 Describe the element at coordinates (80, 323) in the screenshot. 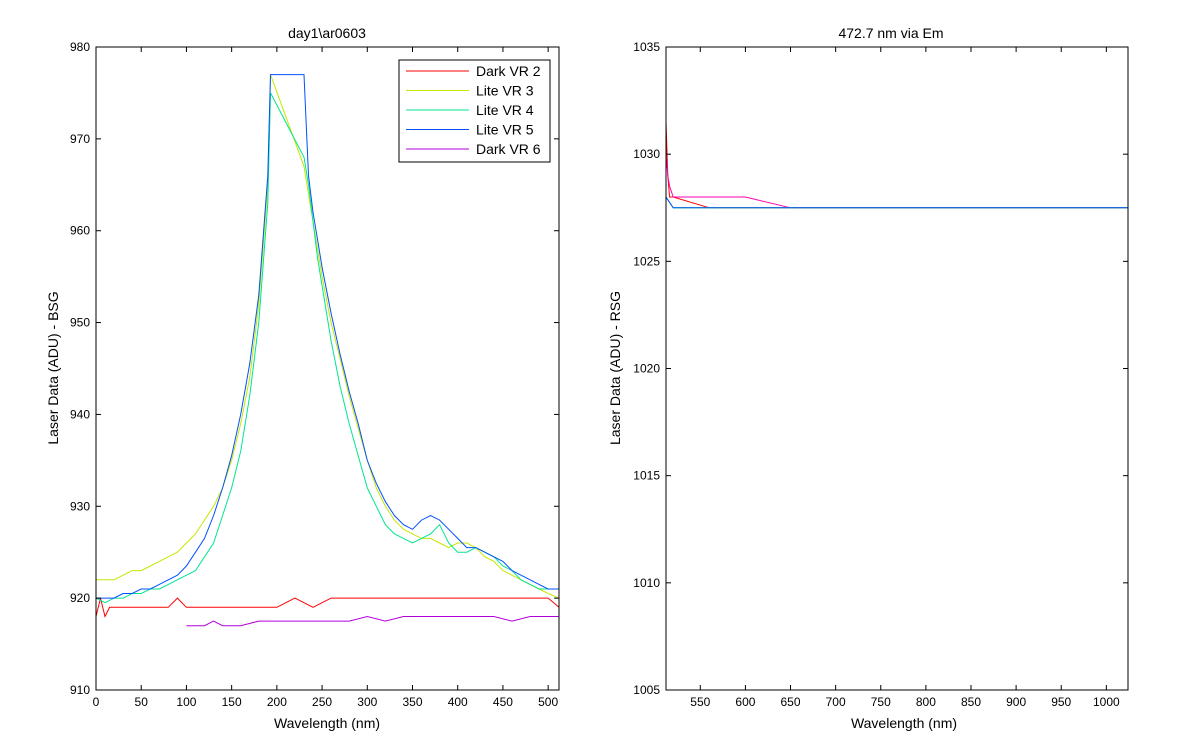

I see `left-y-tick-label: 950` at that location.